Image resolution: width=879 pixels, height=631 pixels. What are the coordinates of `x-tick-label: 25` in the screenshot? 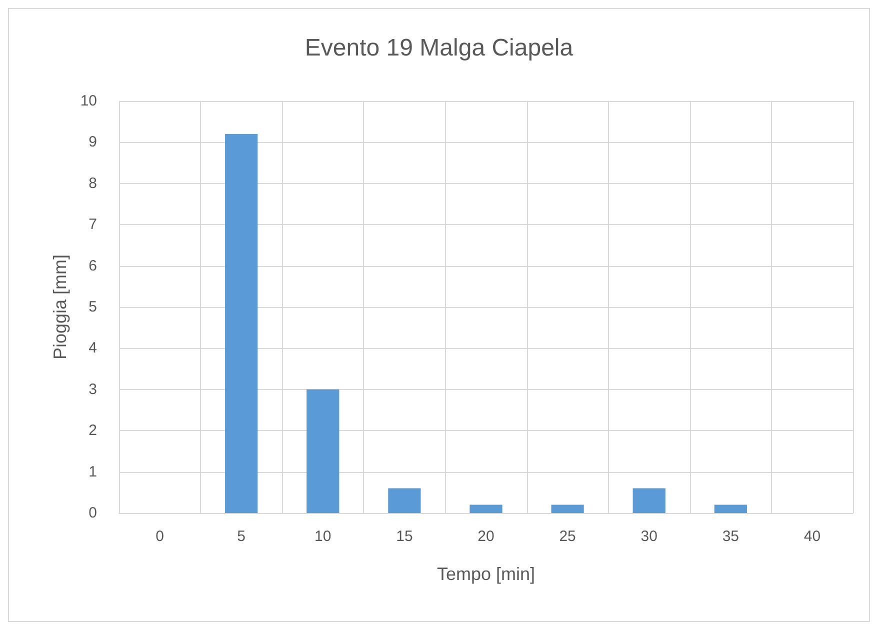 It's located at (567, 536).